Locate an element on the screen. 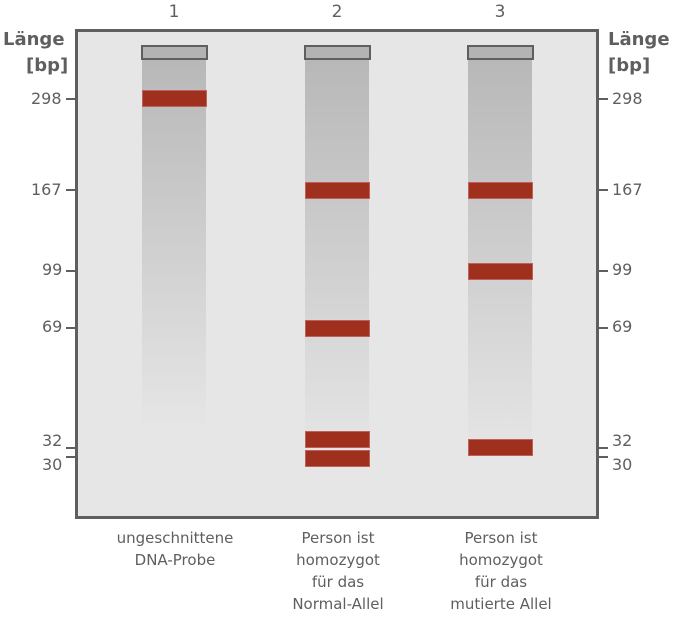 The width and height of the screenshot is (673, 624). right-tick-label-32: 32 is located at coordinates (622, 440).